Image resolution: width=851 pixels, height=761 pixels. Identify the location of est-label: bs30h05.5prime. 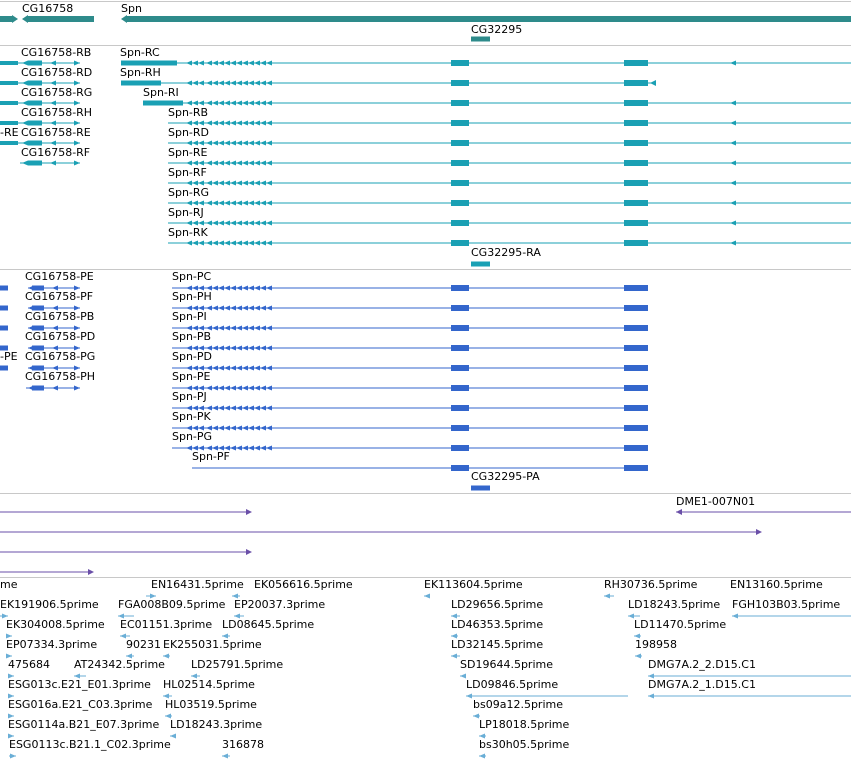
(524, 744).